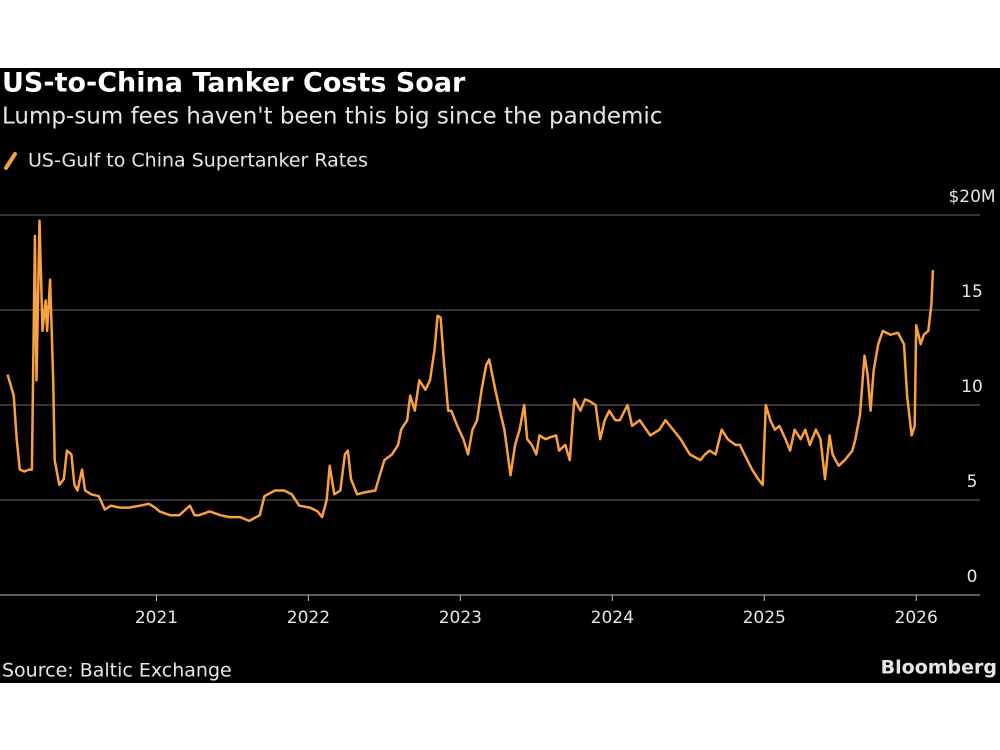 Image resolution: width=1000 pixels, height=750 pixels. What do you see at coordinates (972, 387) in the screenshot?
I see `y-tick-label: 10` at bounding box center [972, 387].